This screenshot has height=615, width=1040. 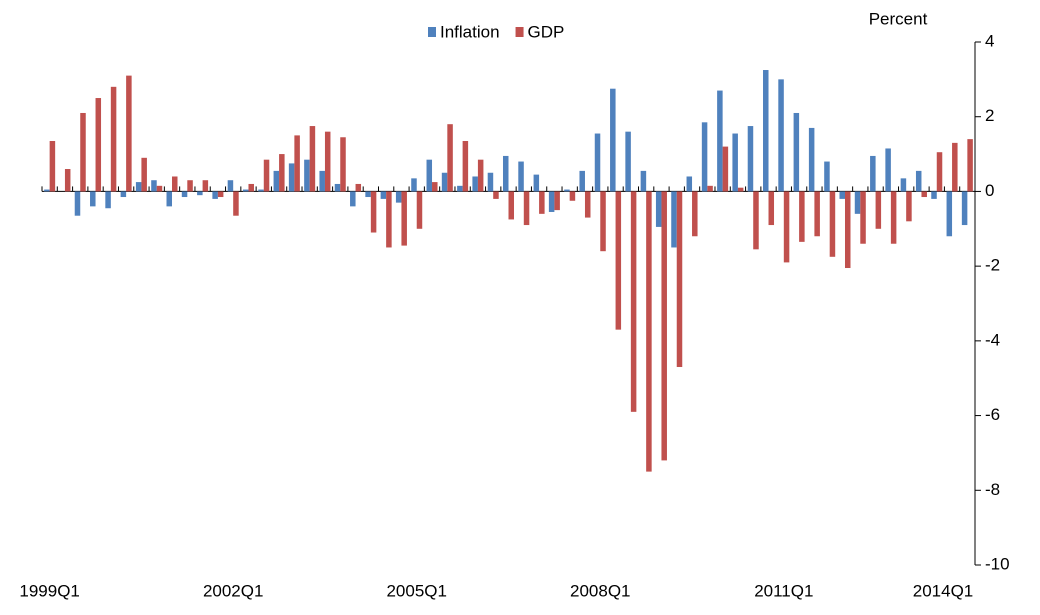 I want to click on legend-swatch, so click(x=432, y=32).